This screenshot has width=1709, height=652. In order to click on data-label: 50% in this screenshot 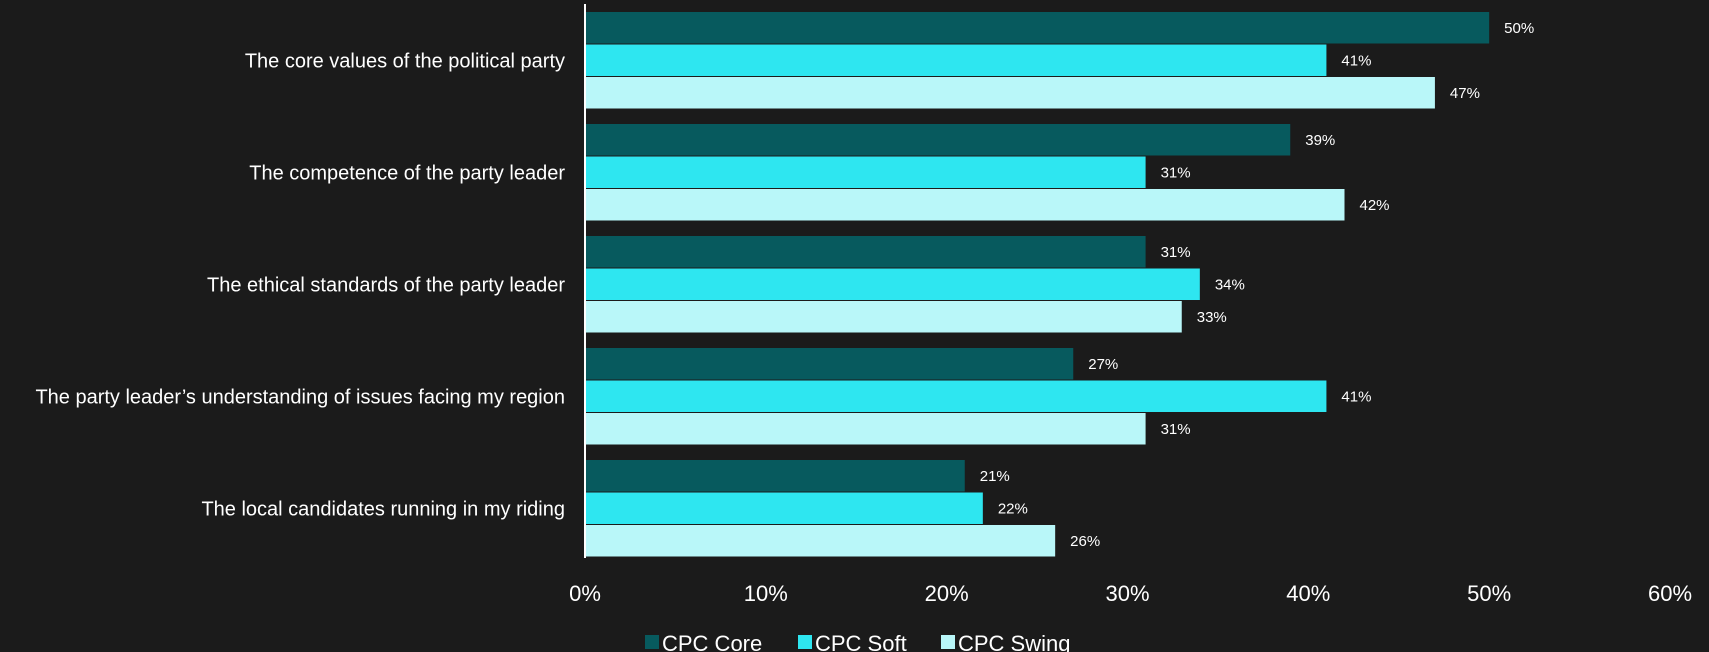, I will do `click(1519, 28)`.